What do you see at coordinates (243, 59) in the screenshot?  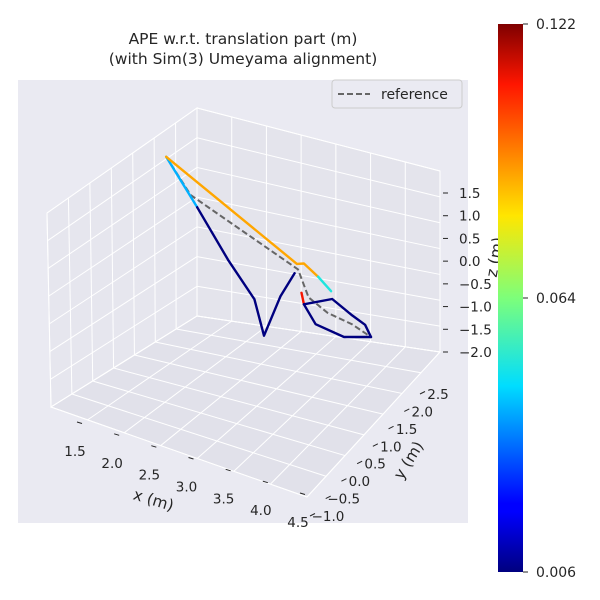 I see `chart-title-line-2: (with Sim(3) Umeyama alignment)` at bounding box center [243, 59].